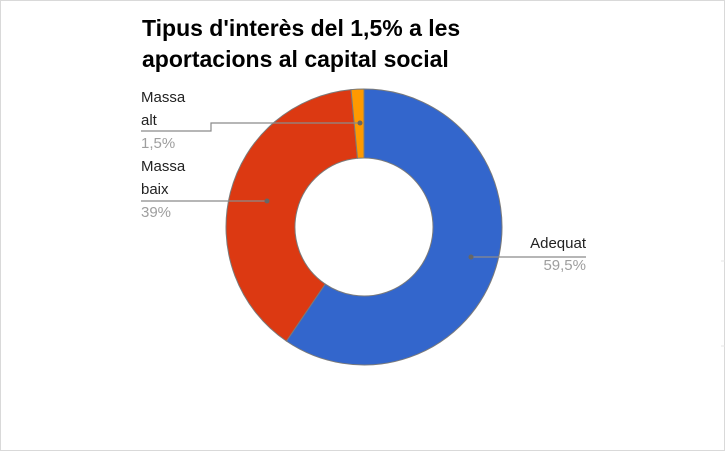  Describe the element at coordinates (564, 265) in the screenshot. I see `slice-label-value: 59,5%` at that location.